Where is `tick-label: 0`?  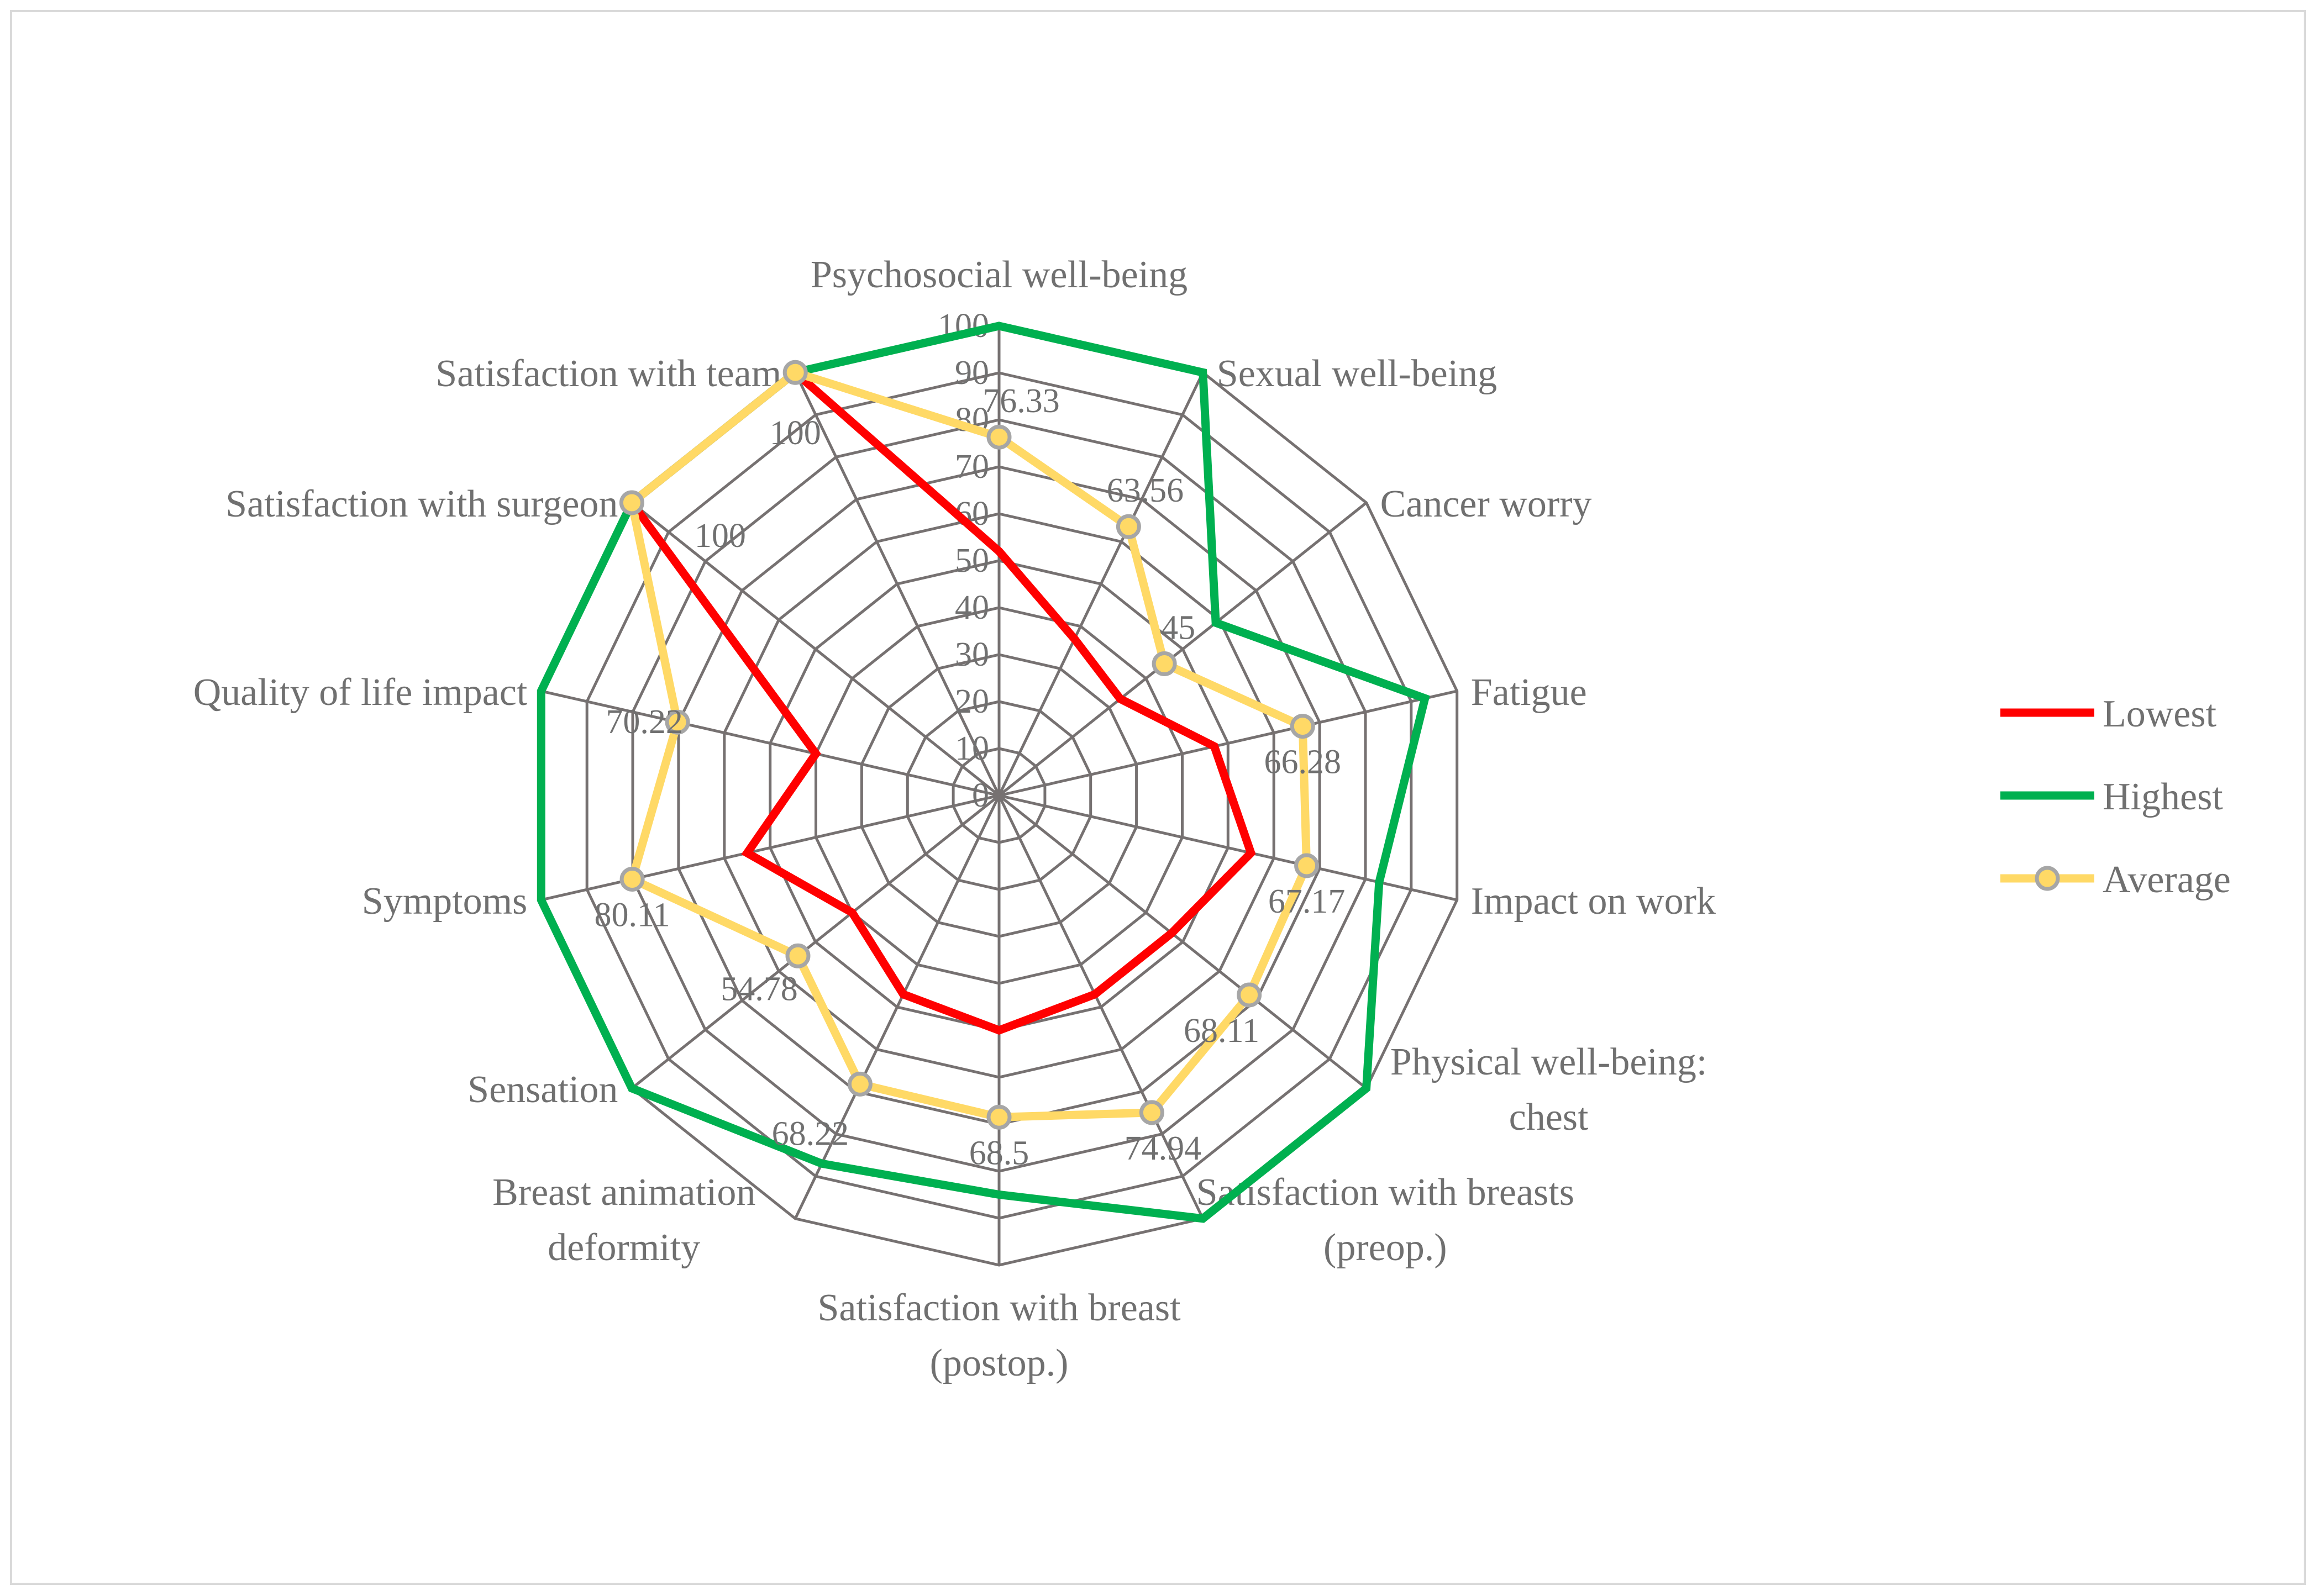
tick-label: 0 is located at coordinates (980, 795).